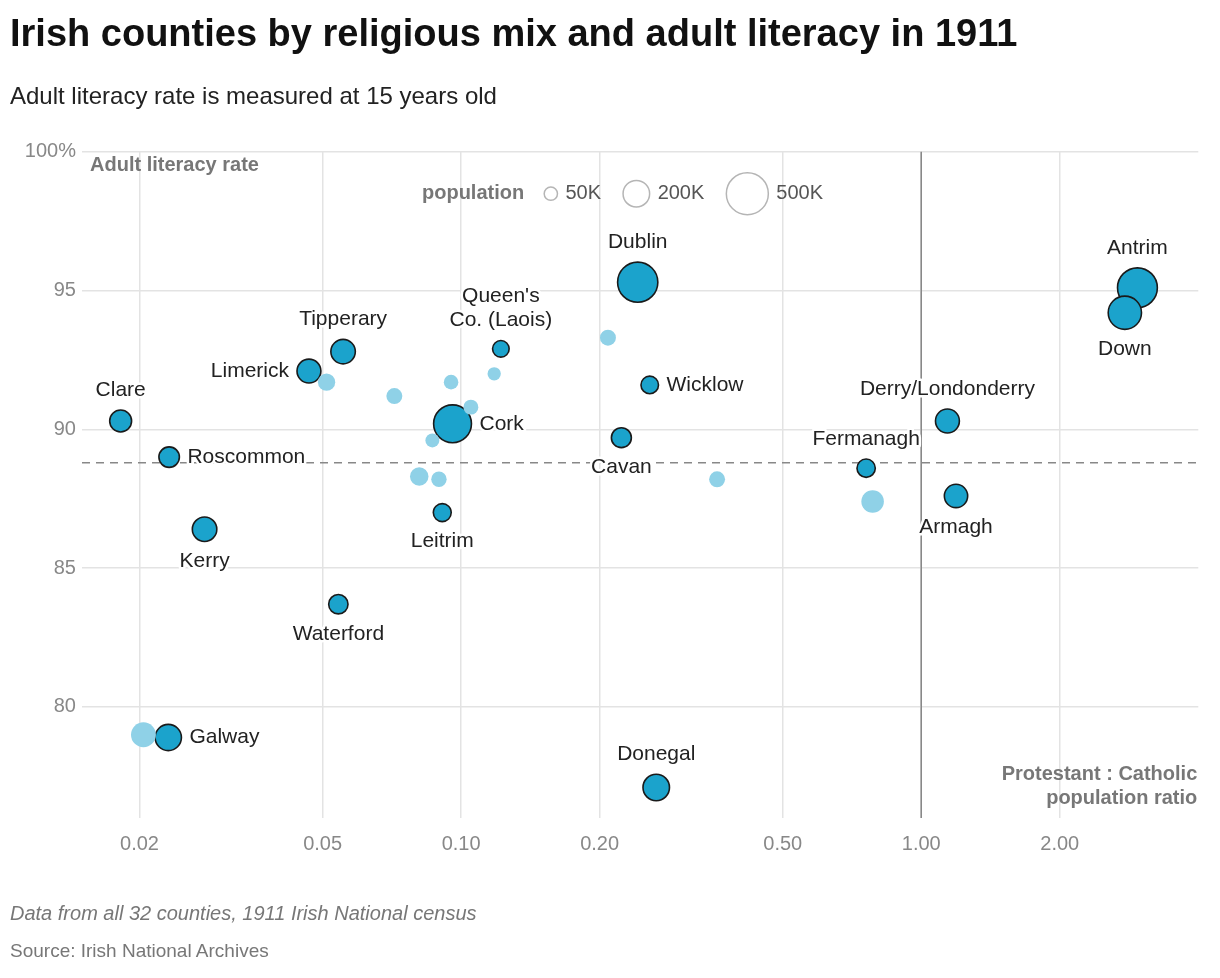 The image size is (1220, 978). What do you see at coordinates (502, 422) in the screenshot?
I see `annotation: Cork` at bounding box center [502, 422].